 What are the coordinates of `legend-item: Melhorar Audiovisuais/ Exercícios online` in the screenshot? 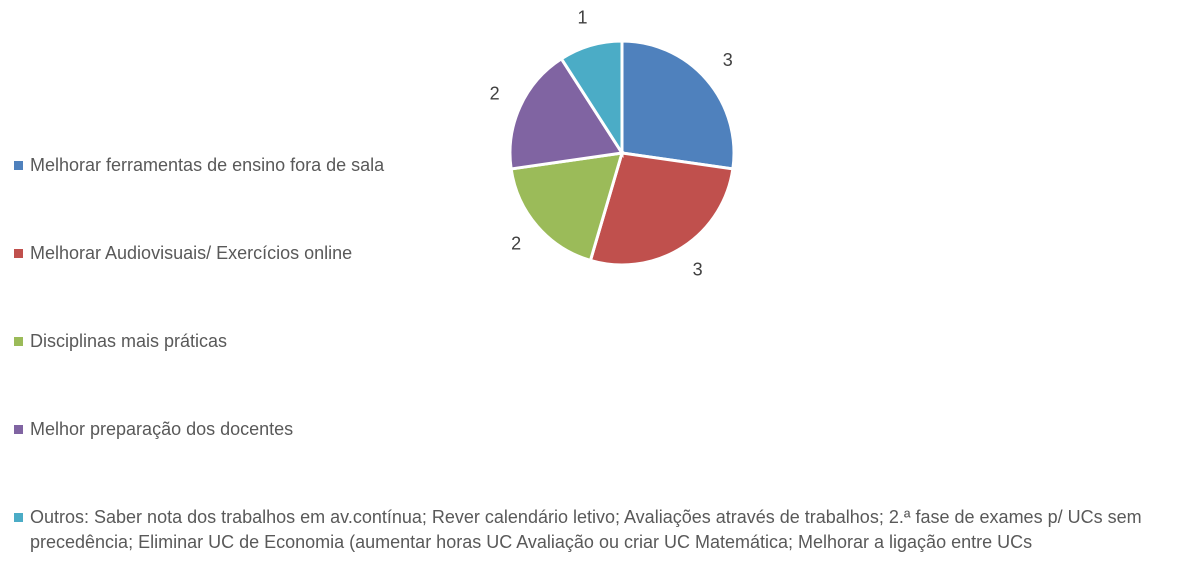 It's located at (589, 253).